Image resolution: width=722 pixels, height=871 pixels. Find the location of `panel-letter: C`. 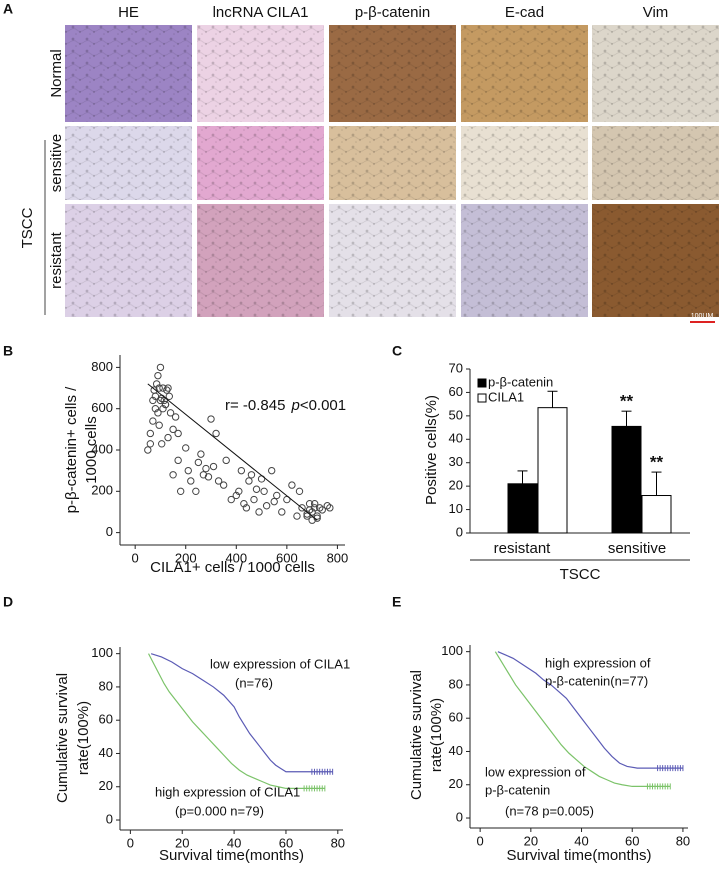

panel-letter: C is located at coordinates (397, 351).